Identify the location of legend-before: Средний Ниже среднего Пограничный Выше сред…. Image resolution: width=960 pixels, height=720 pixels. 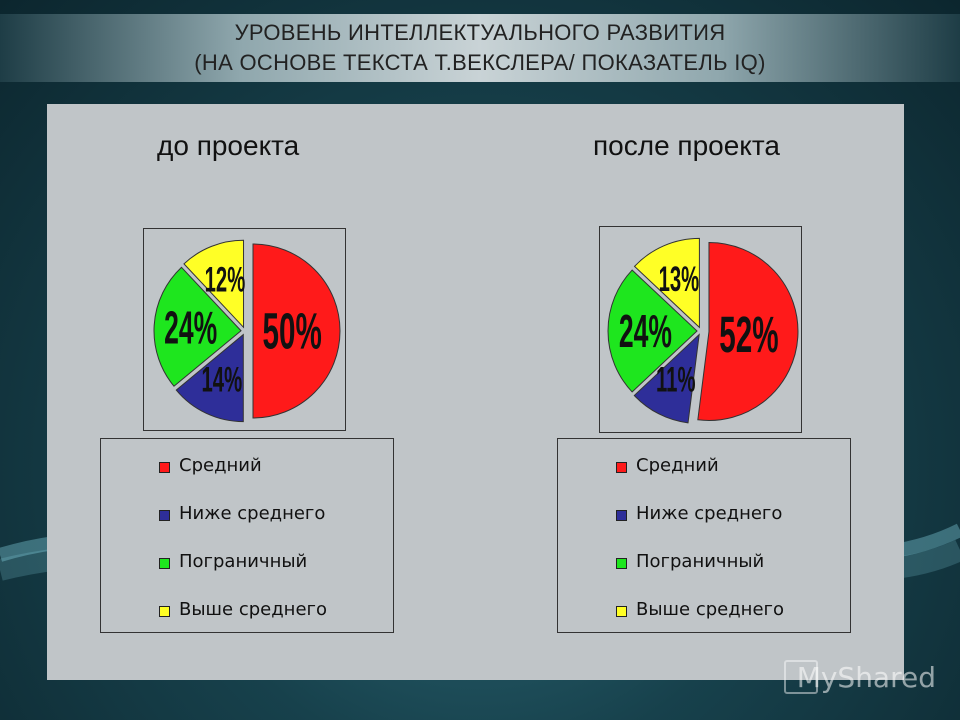
(247, 535).